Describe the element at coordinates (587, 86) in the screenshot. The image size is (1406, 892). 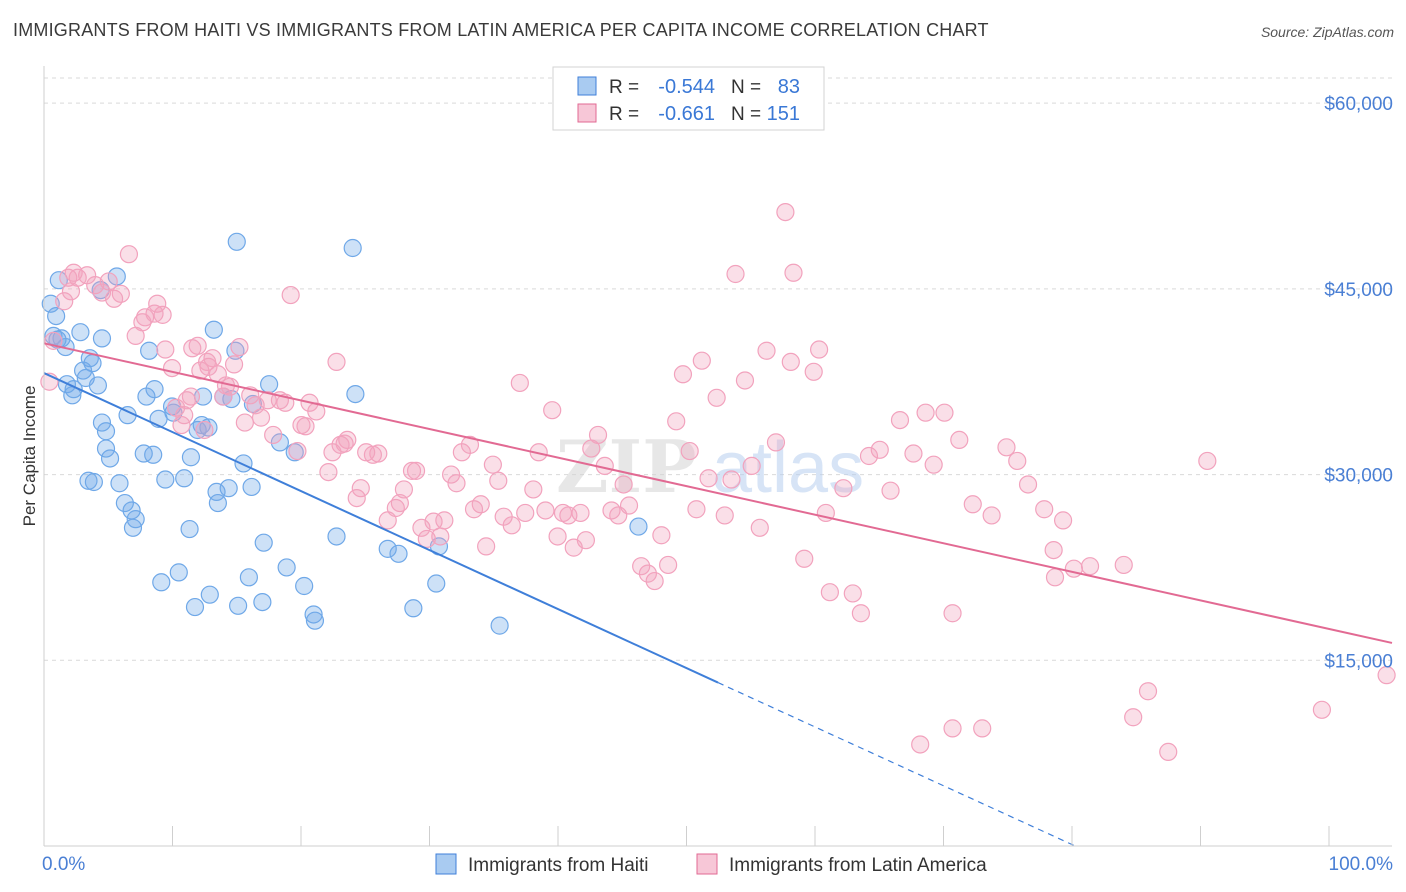
I see `haiti-swatch` at that location.